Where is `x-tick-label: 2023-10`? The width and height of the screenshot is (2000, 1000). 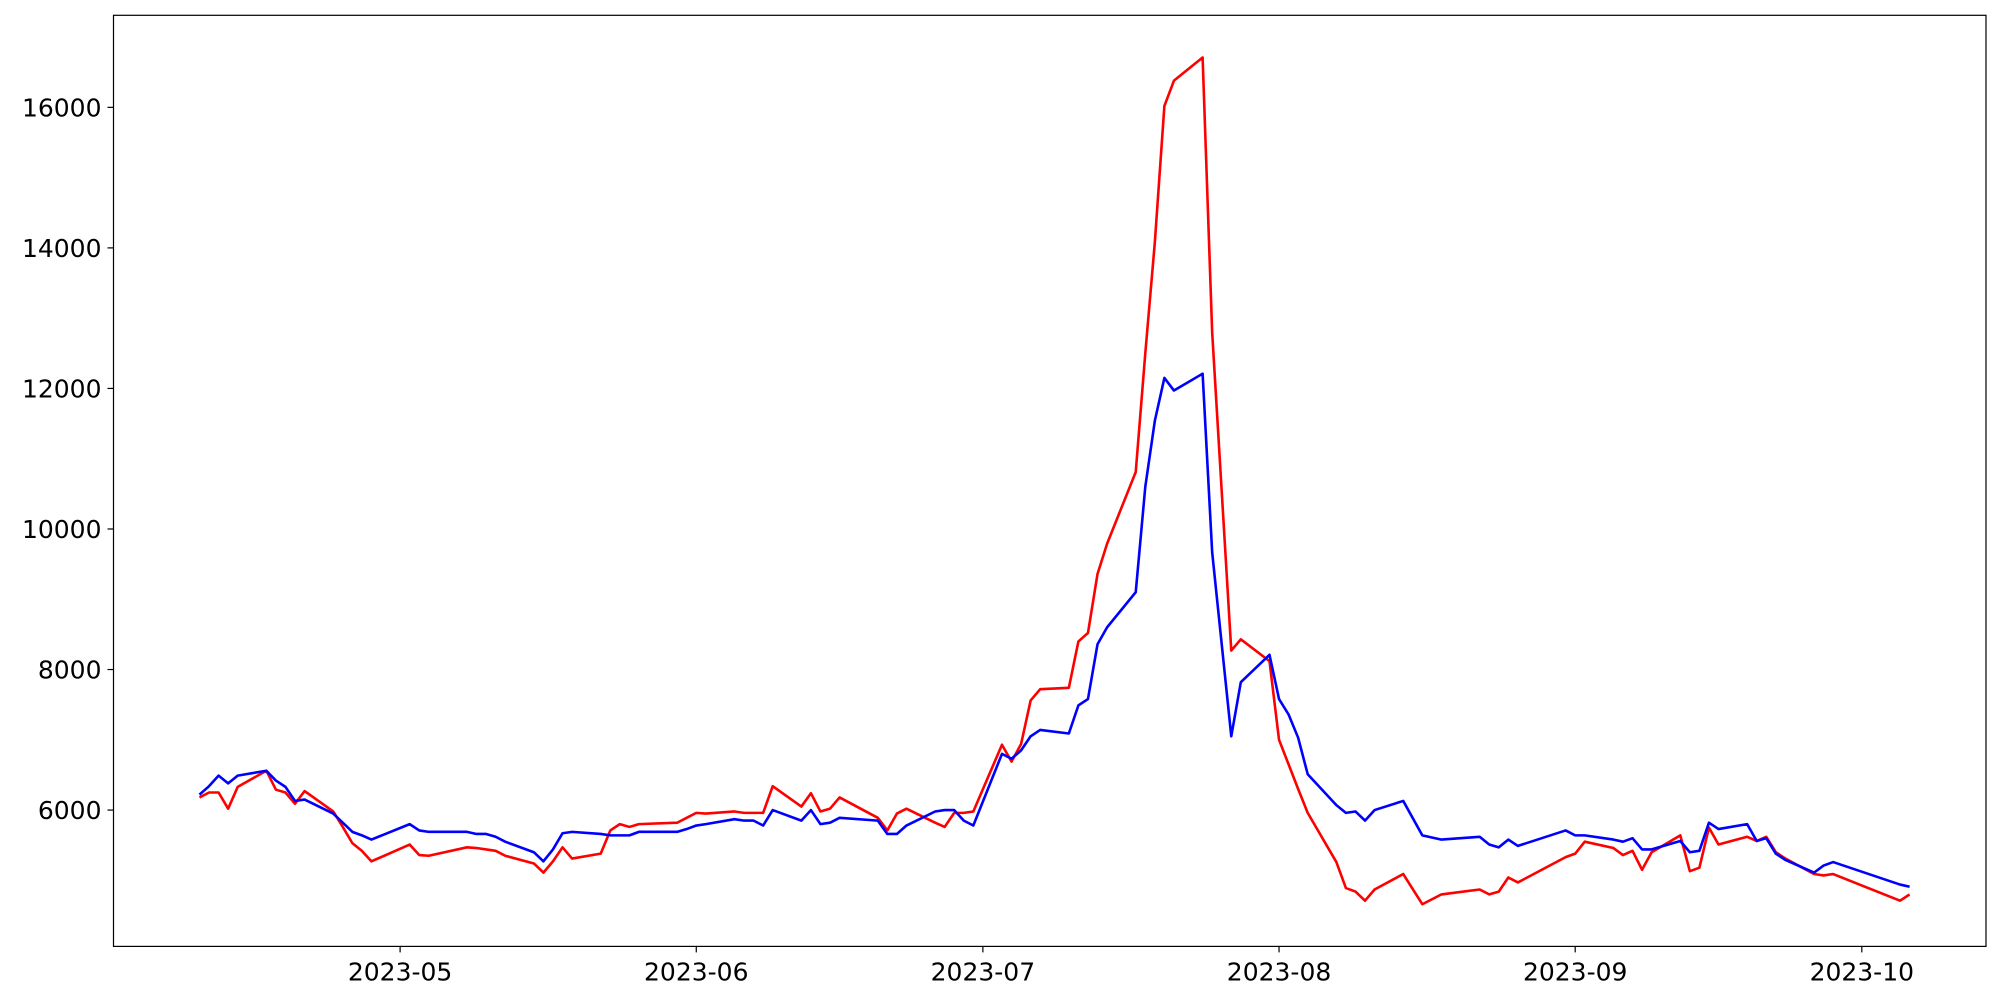 x-tick-label: 2023-10 is located at coordinates (1862, 971).